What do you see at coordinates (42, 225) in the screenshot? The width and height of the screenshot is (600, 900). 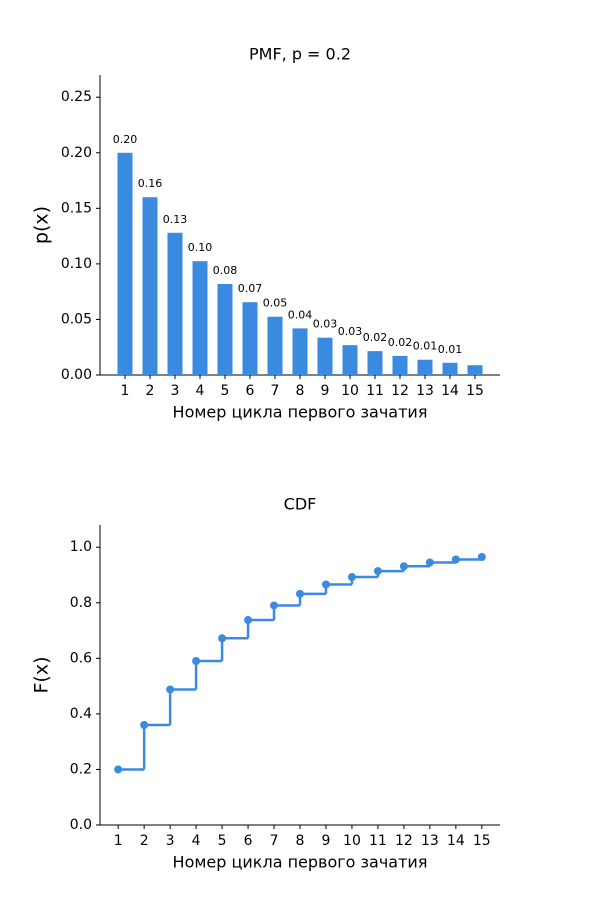 I see `y-axis-label: p(x)` at bounding box center [42, 225].